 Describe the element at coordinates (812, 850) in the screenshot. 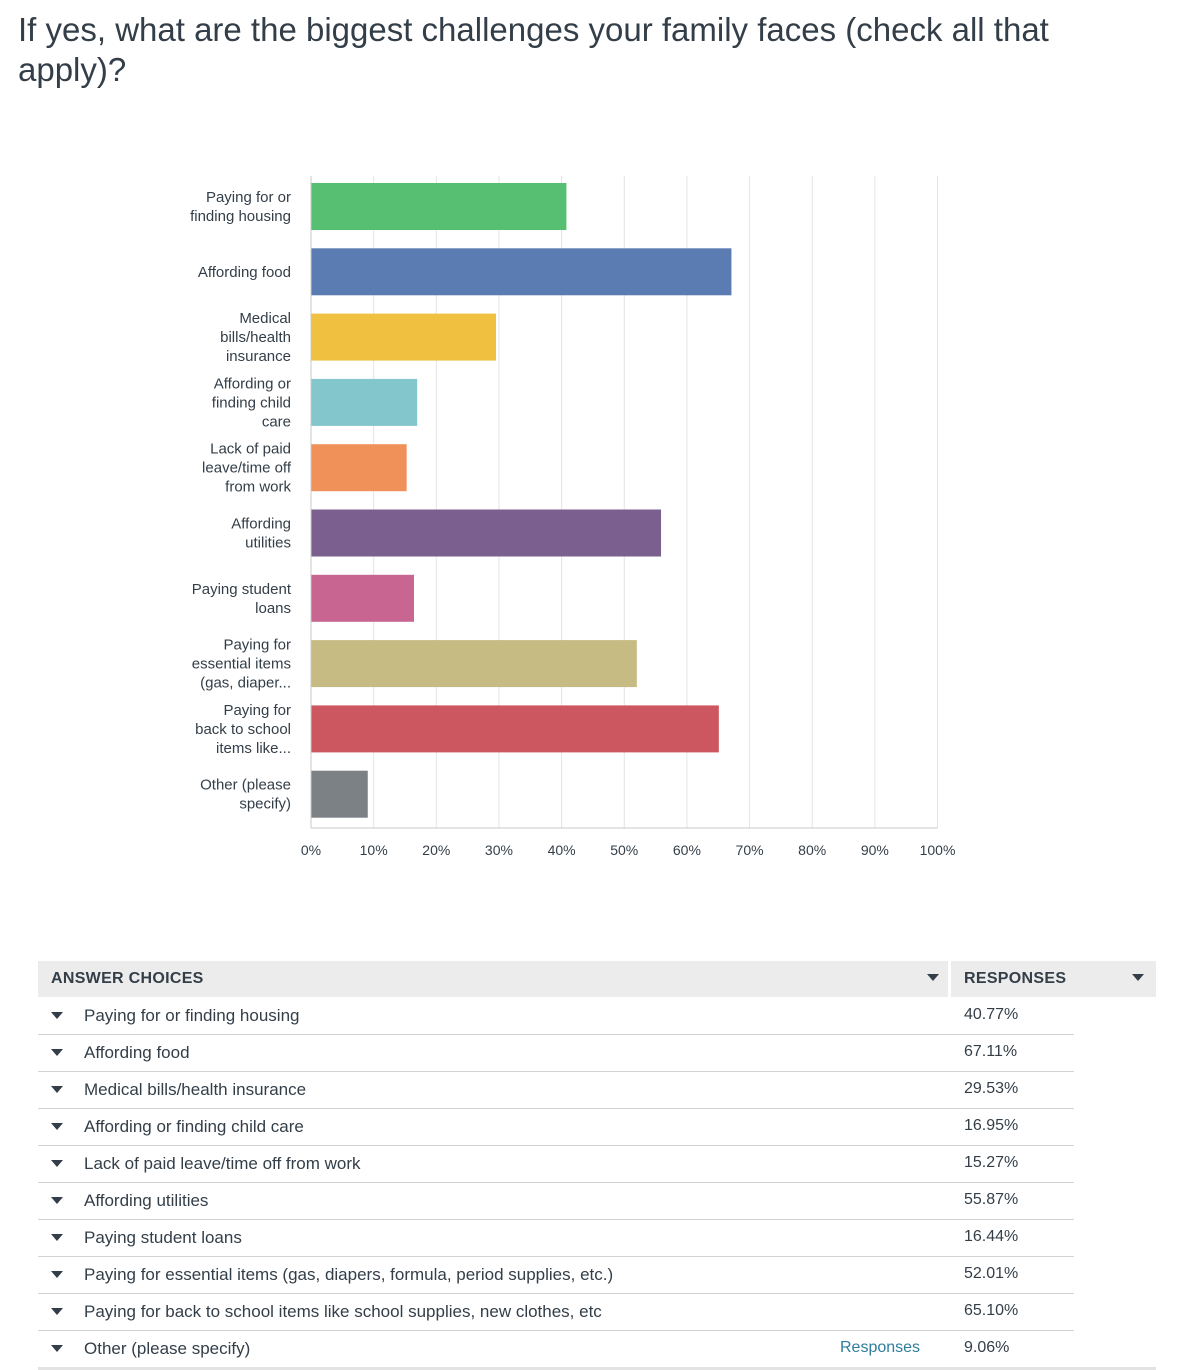

I see `x-tick-label: 80%` at that location.